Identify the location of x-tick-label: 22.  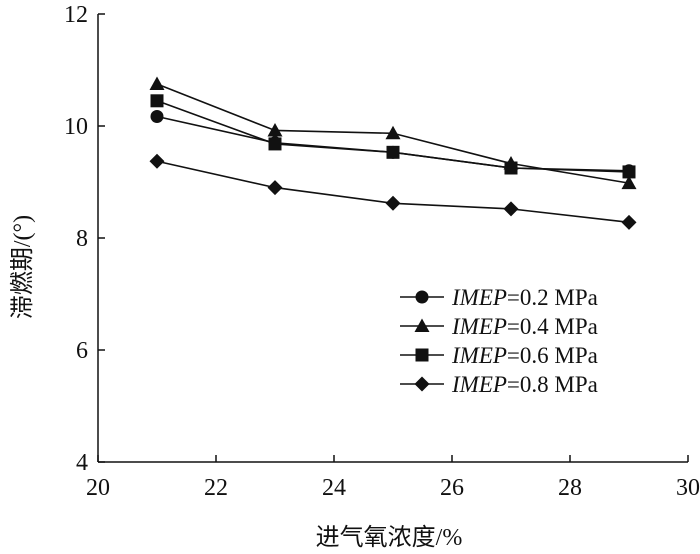
(216, 488).